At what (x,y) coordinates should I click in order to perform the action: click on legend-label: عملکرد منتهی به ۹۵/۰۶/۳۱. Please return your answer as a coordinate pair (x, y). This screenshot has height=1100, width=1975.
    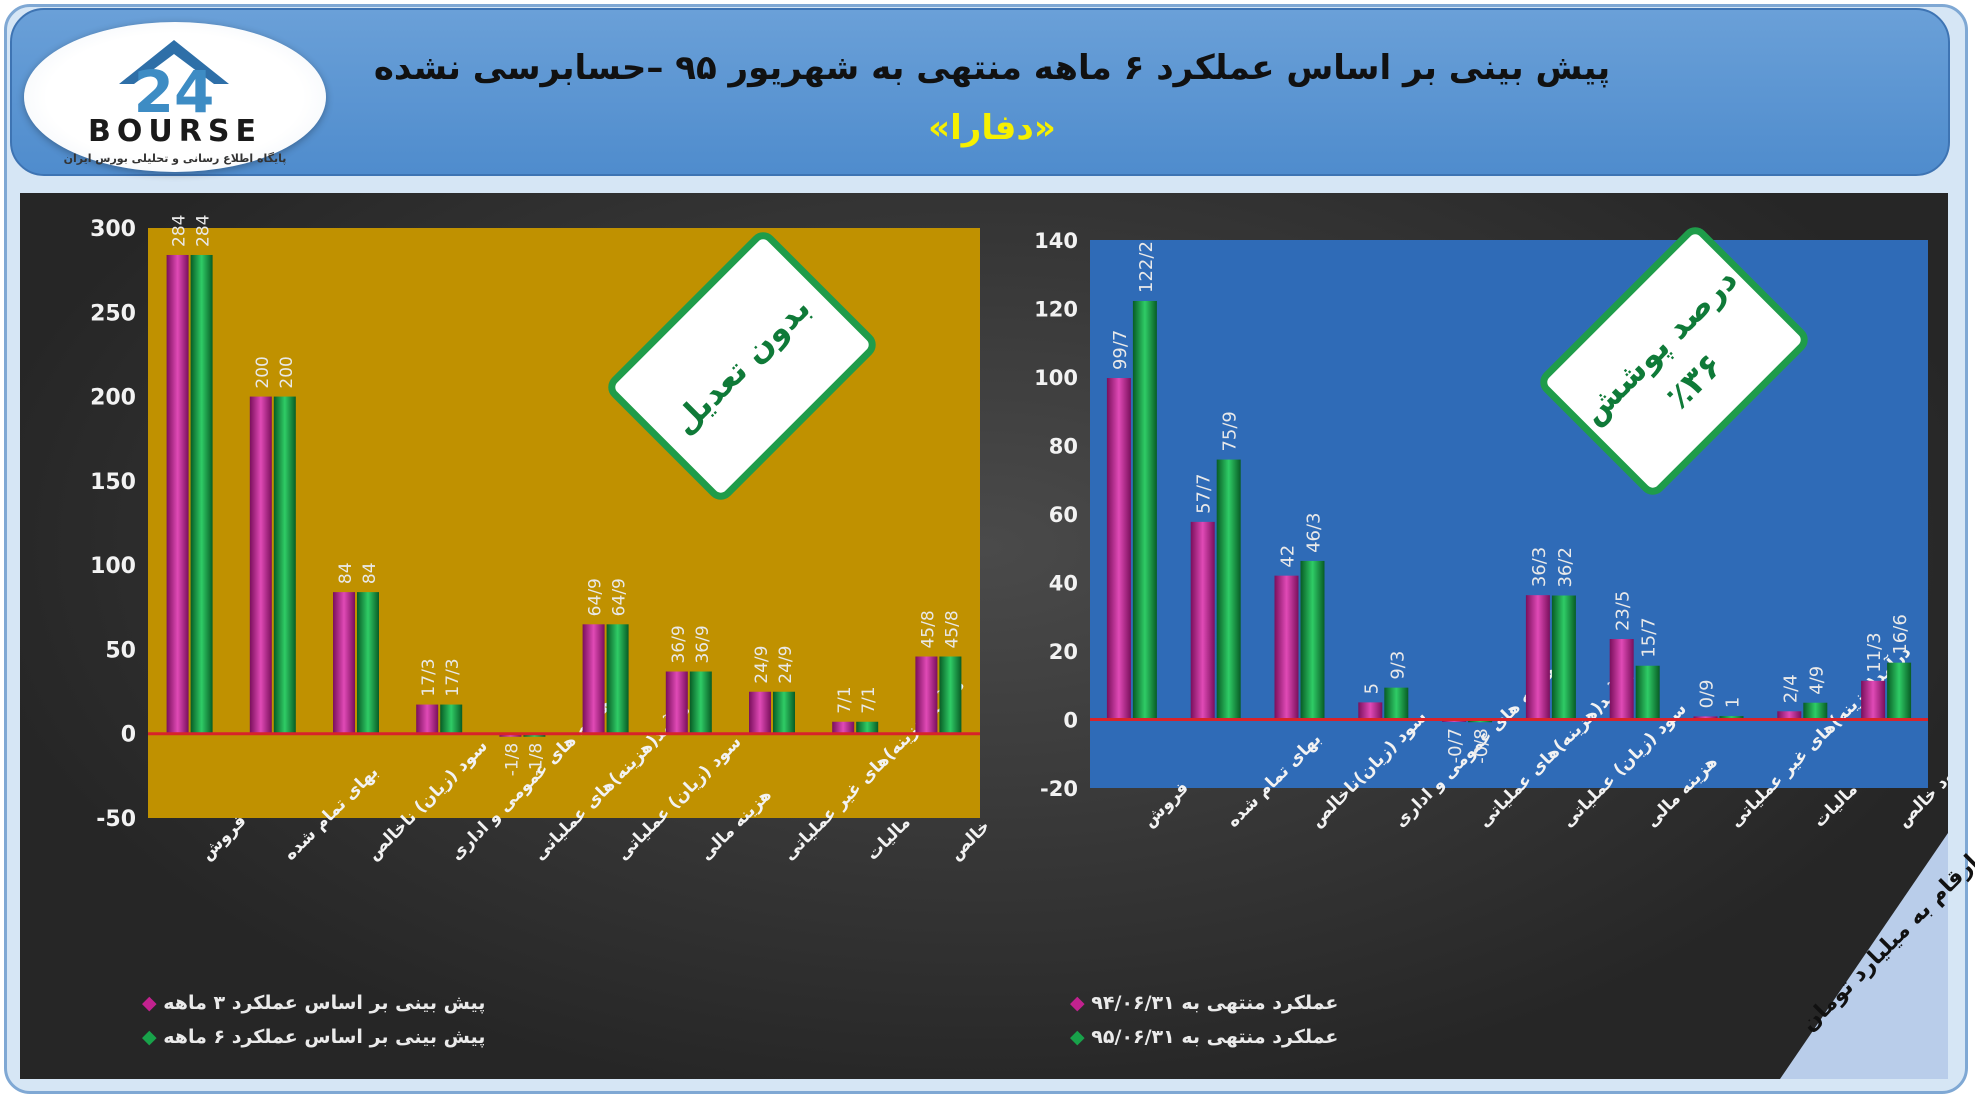
    Looking at the image, I should click on (1215, 1037).